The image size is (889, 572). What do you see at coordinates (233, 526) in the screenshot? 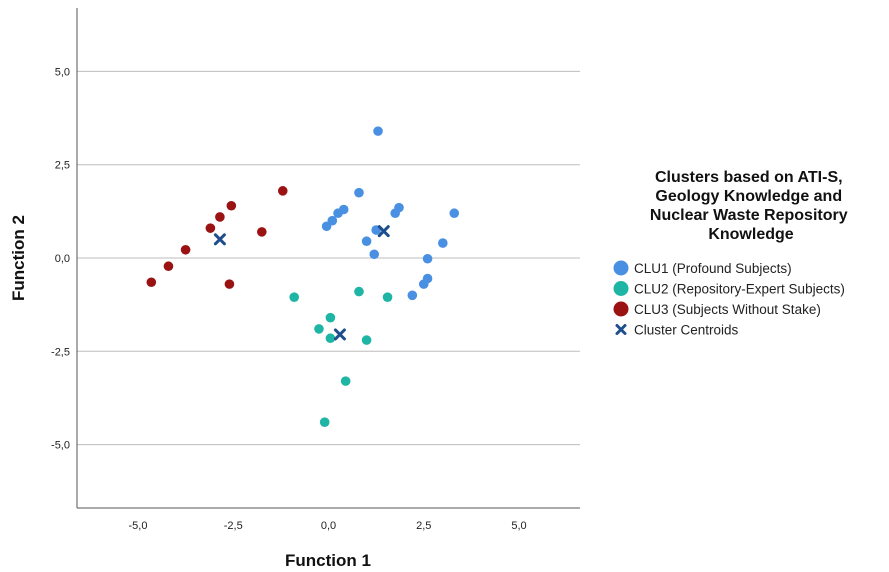
I see `x-tick-label: -2,5` at bounding box center [233, 526].